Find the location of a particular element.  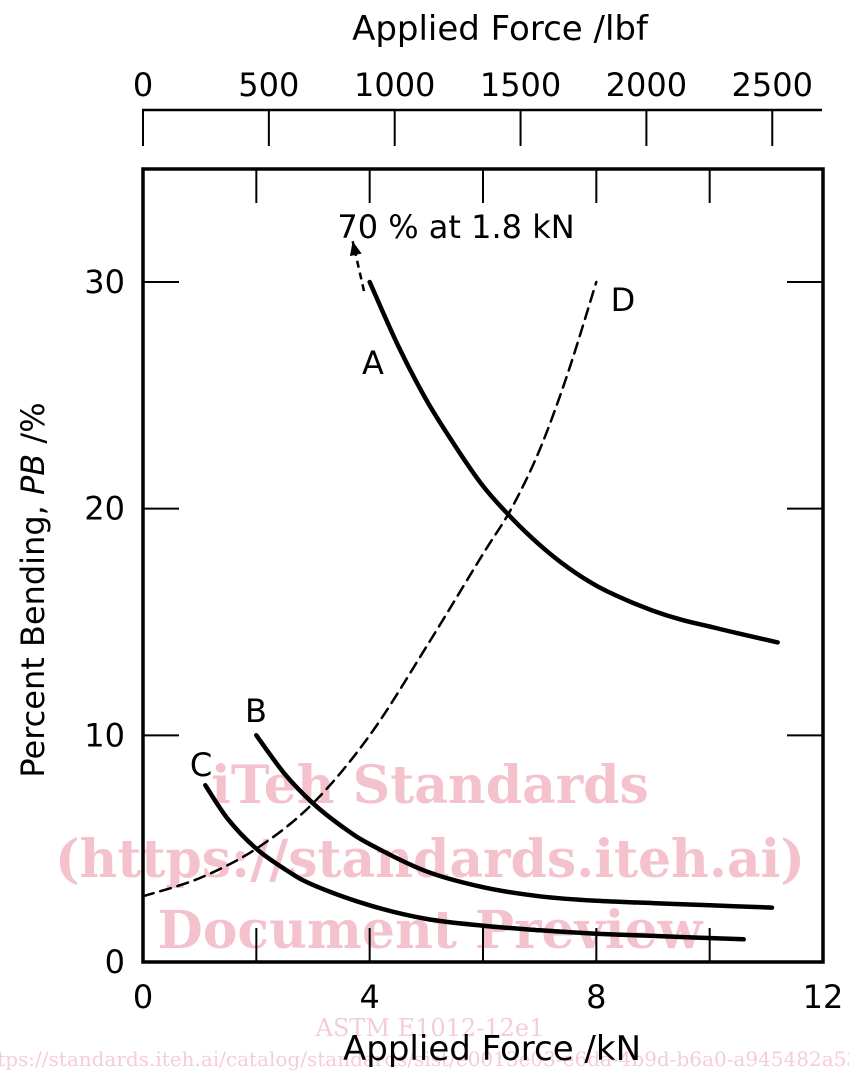

top-tick-label: 2500 is located at coordinates (772, 85).